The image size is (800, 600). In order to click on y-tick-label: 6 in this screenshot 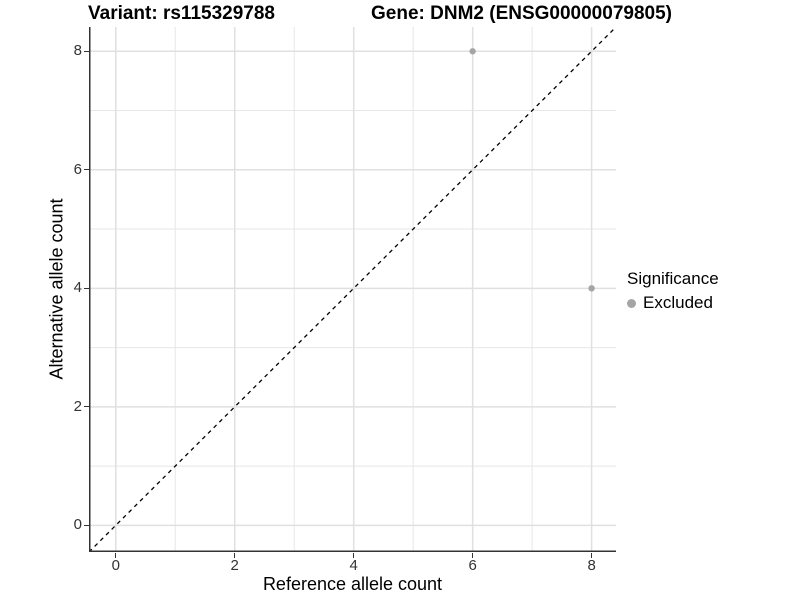, I will do `click(77, 169)`.